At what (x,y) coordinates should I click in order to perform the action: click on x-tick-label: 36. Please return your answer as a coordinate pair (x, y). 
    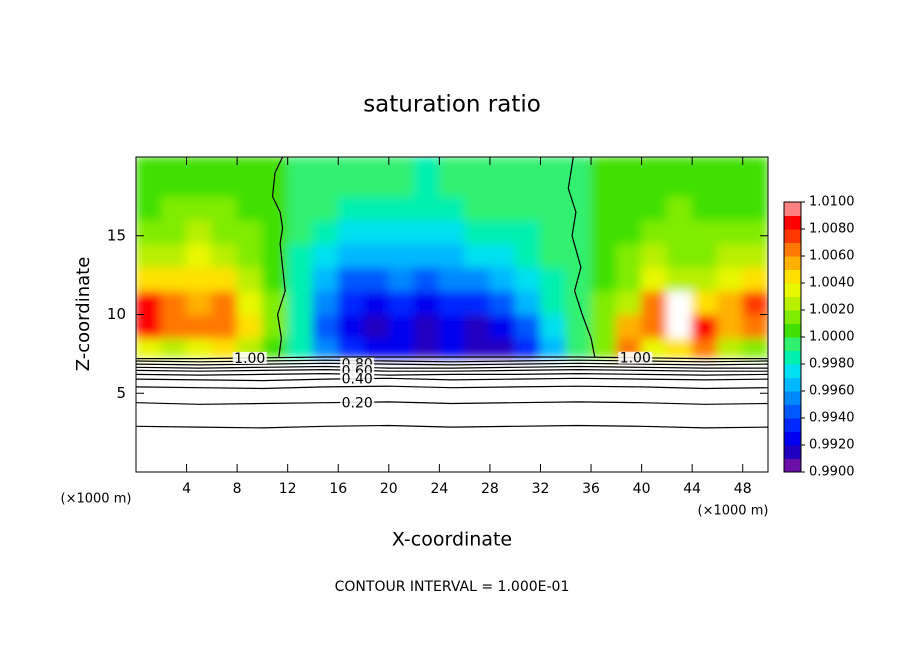
    Looking at the image, I should click on (591, 489).